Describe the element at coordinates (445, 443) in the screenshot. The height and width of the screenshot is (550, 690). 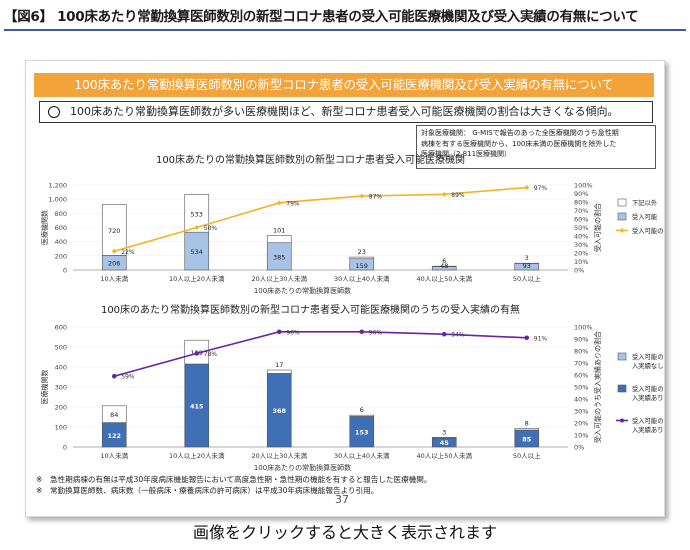
I see `data-label: 45` at that location.